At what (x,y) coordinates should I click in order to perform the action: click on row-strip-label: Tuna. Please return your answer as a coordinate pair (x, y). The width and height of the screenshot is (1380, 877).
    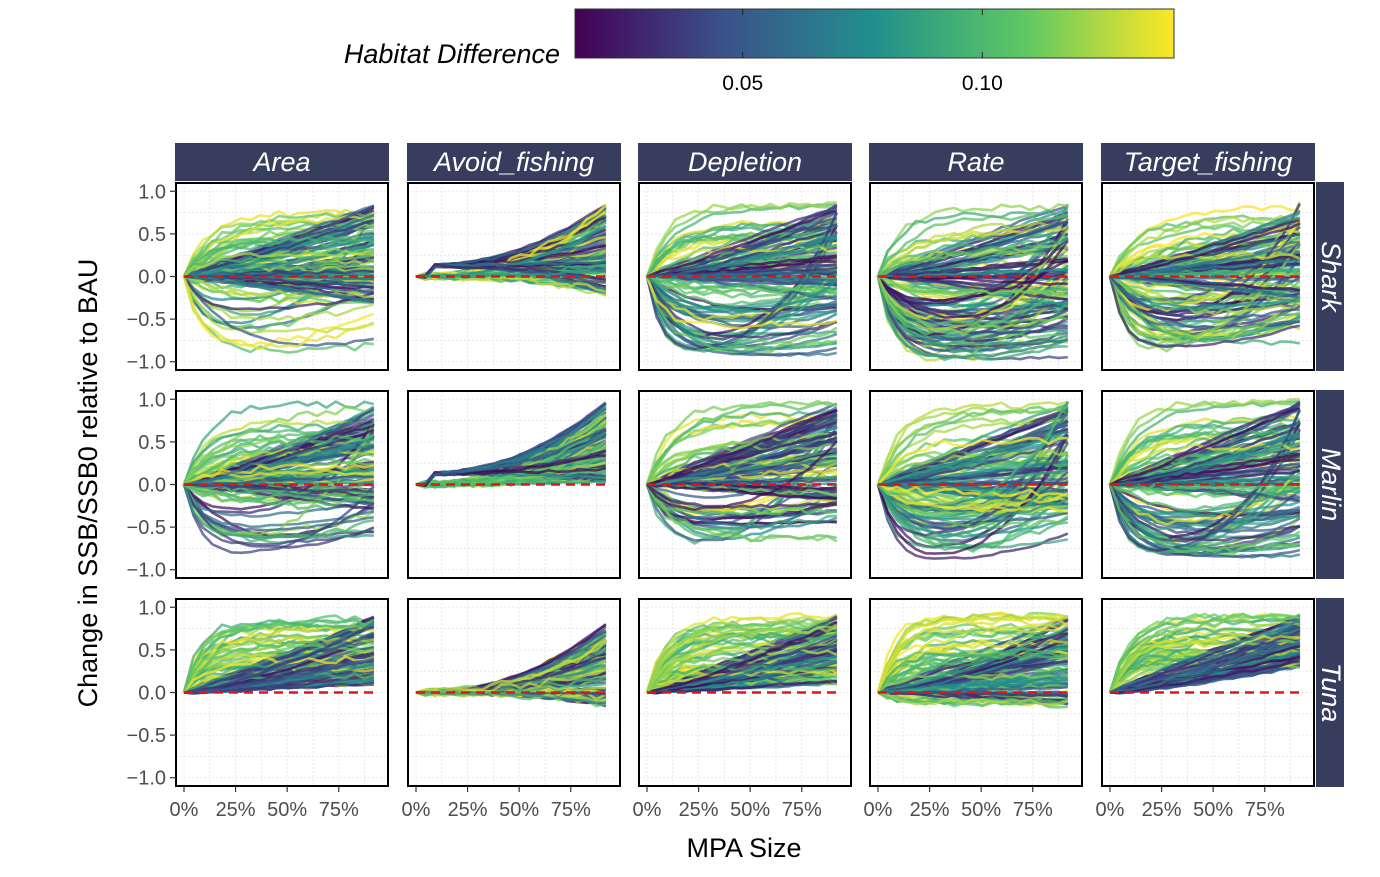
    Looking at the image, I should click on (1331, 693).